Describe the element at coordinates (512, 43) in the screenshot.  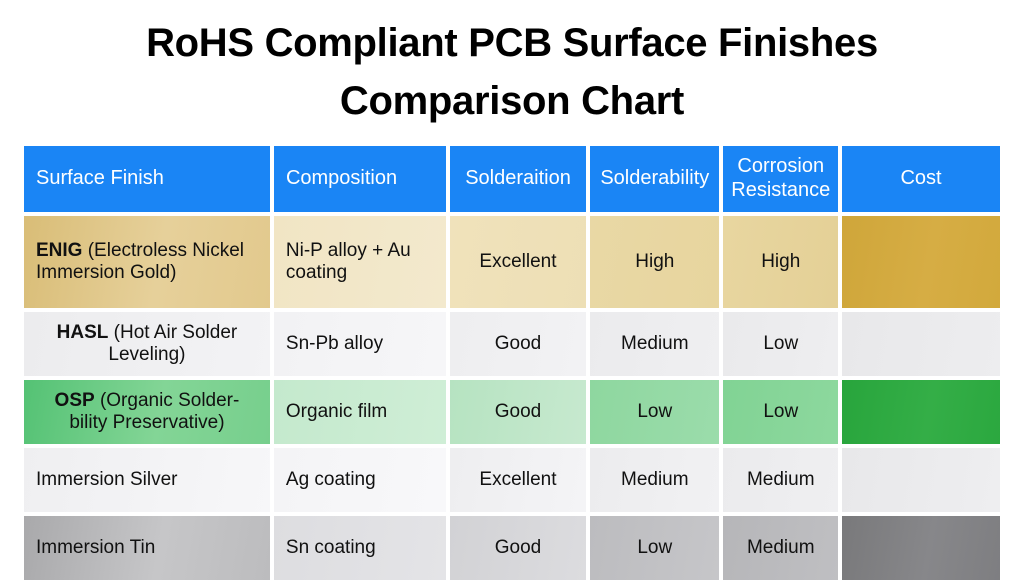
I see `page-title-line-1: RoHS Compliant PCB Surface Finishes` at that location.